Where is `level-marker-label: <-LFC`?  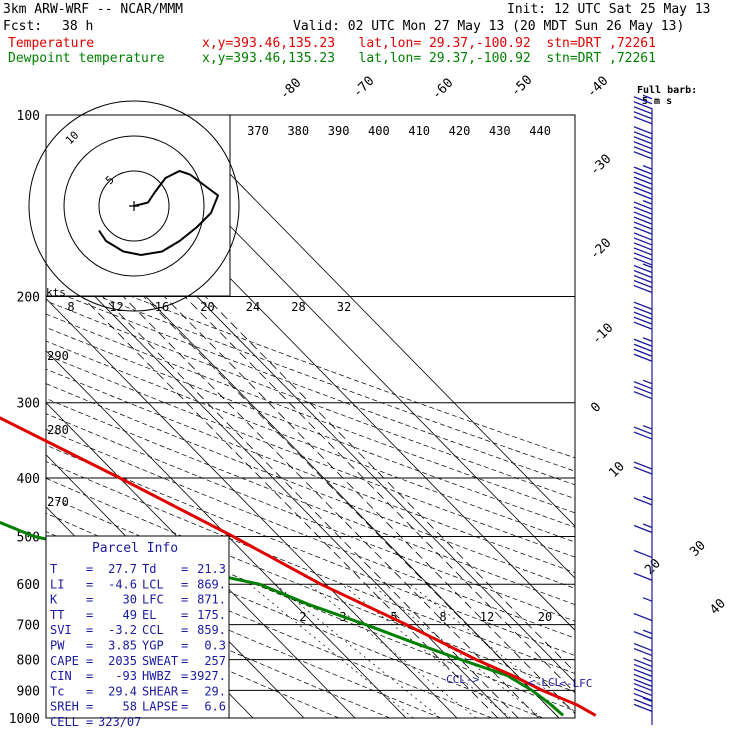
level-marker-label: <-LFC is located at coordinates (575, 683).